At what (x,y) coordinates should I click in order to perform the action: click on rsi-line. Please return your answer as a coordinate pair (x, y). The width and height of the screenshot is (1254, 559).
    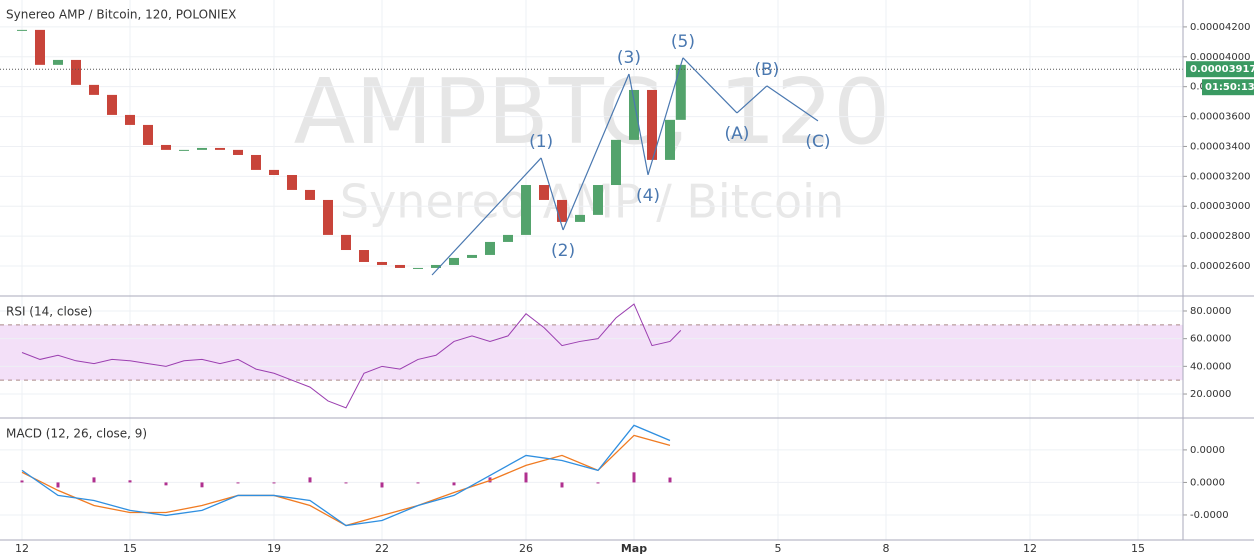
    Looking at the image, I should click on (351, 356).